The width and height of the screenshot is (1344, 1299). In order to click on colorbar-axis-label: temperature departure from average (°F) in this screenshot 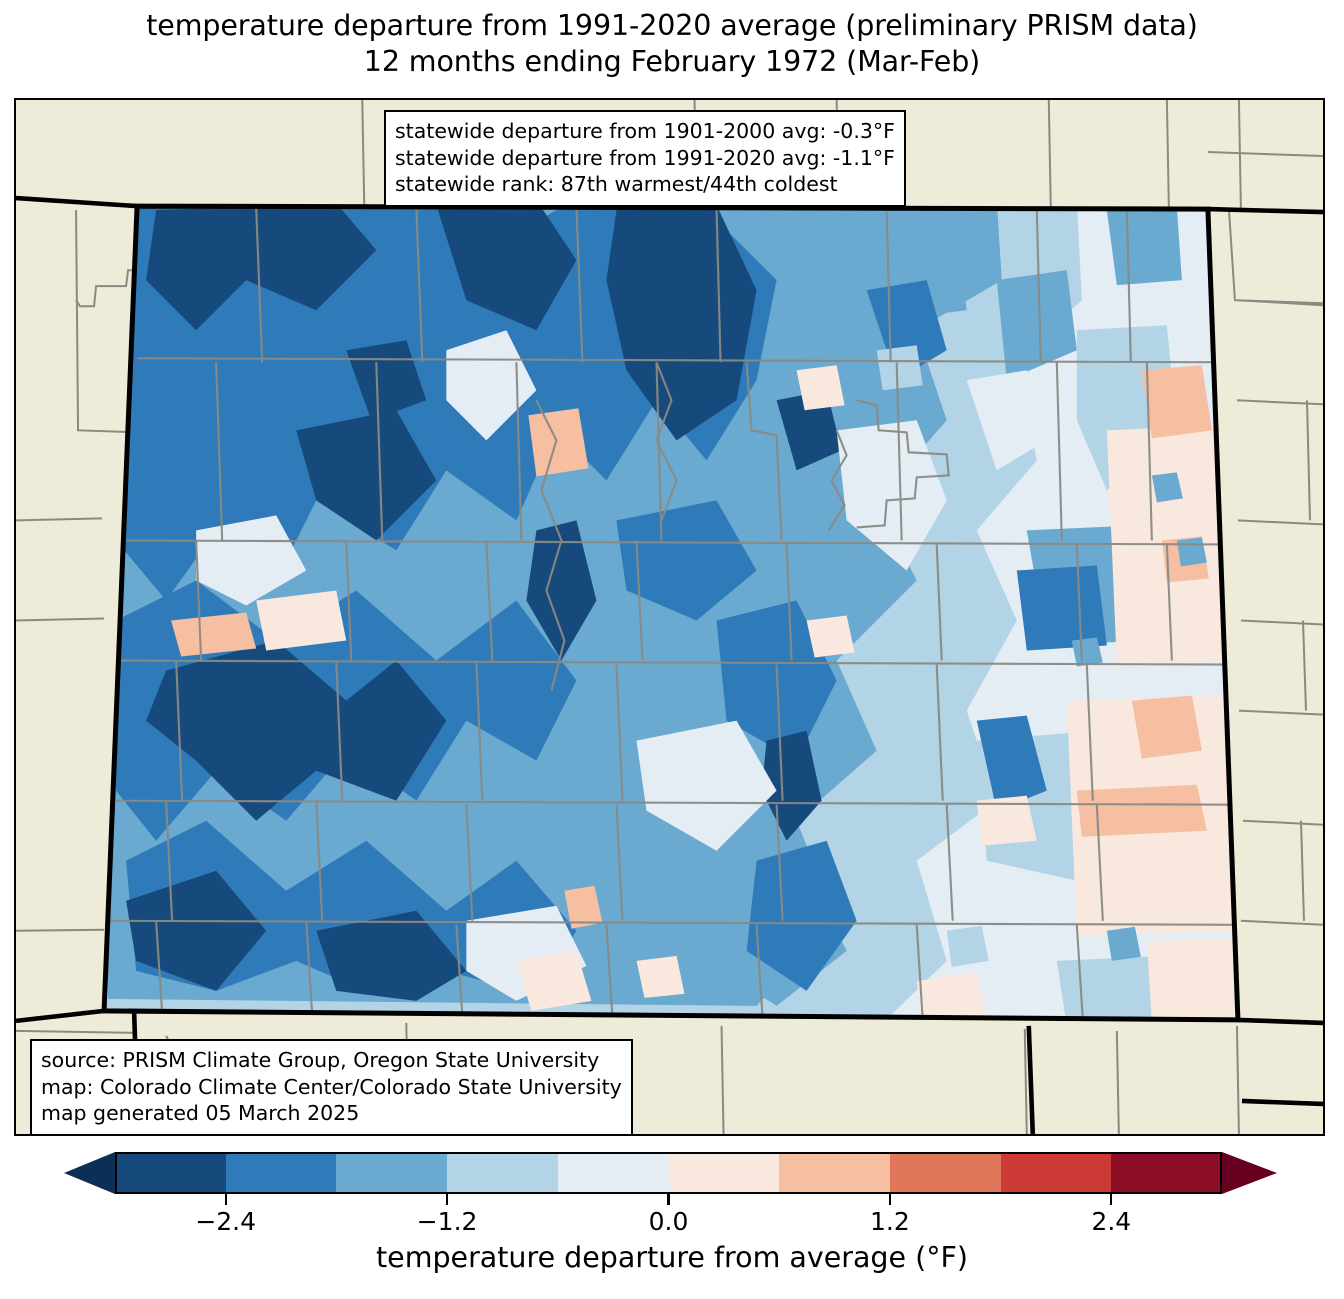, I will do `click(671, 1257)`.